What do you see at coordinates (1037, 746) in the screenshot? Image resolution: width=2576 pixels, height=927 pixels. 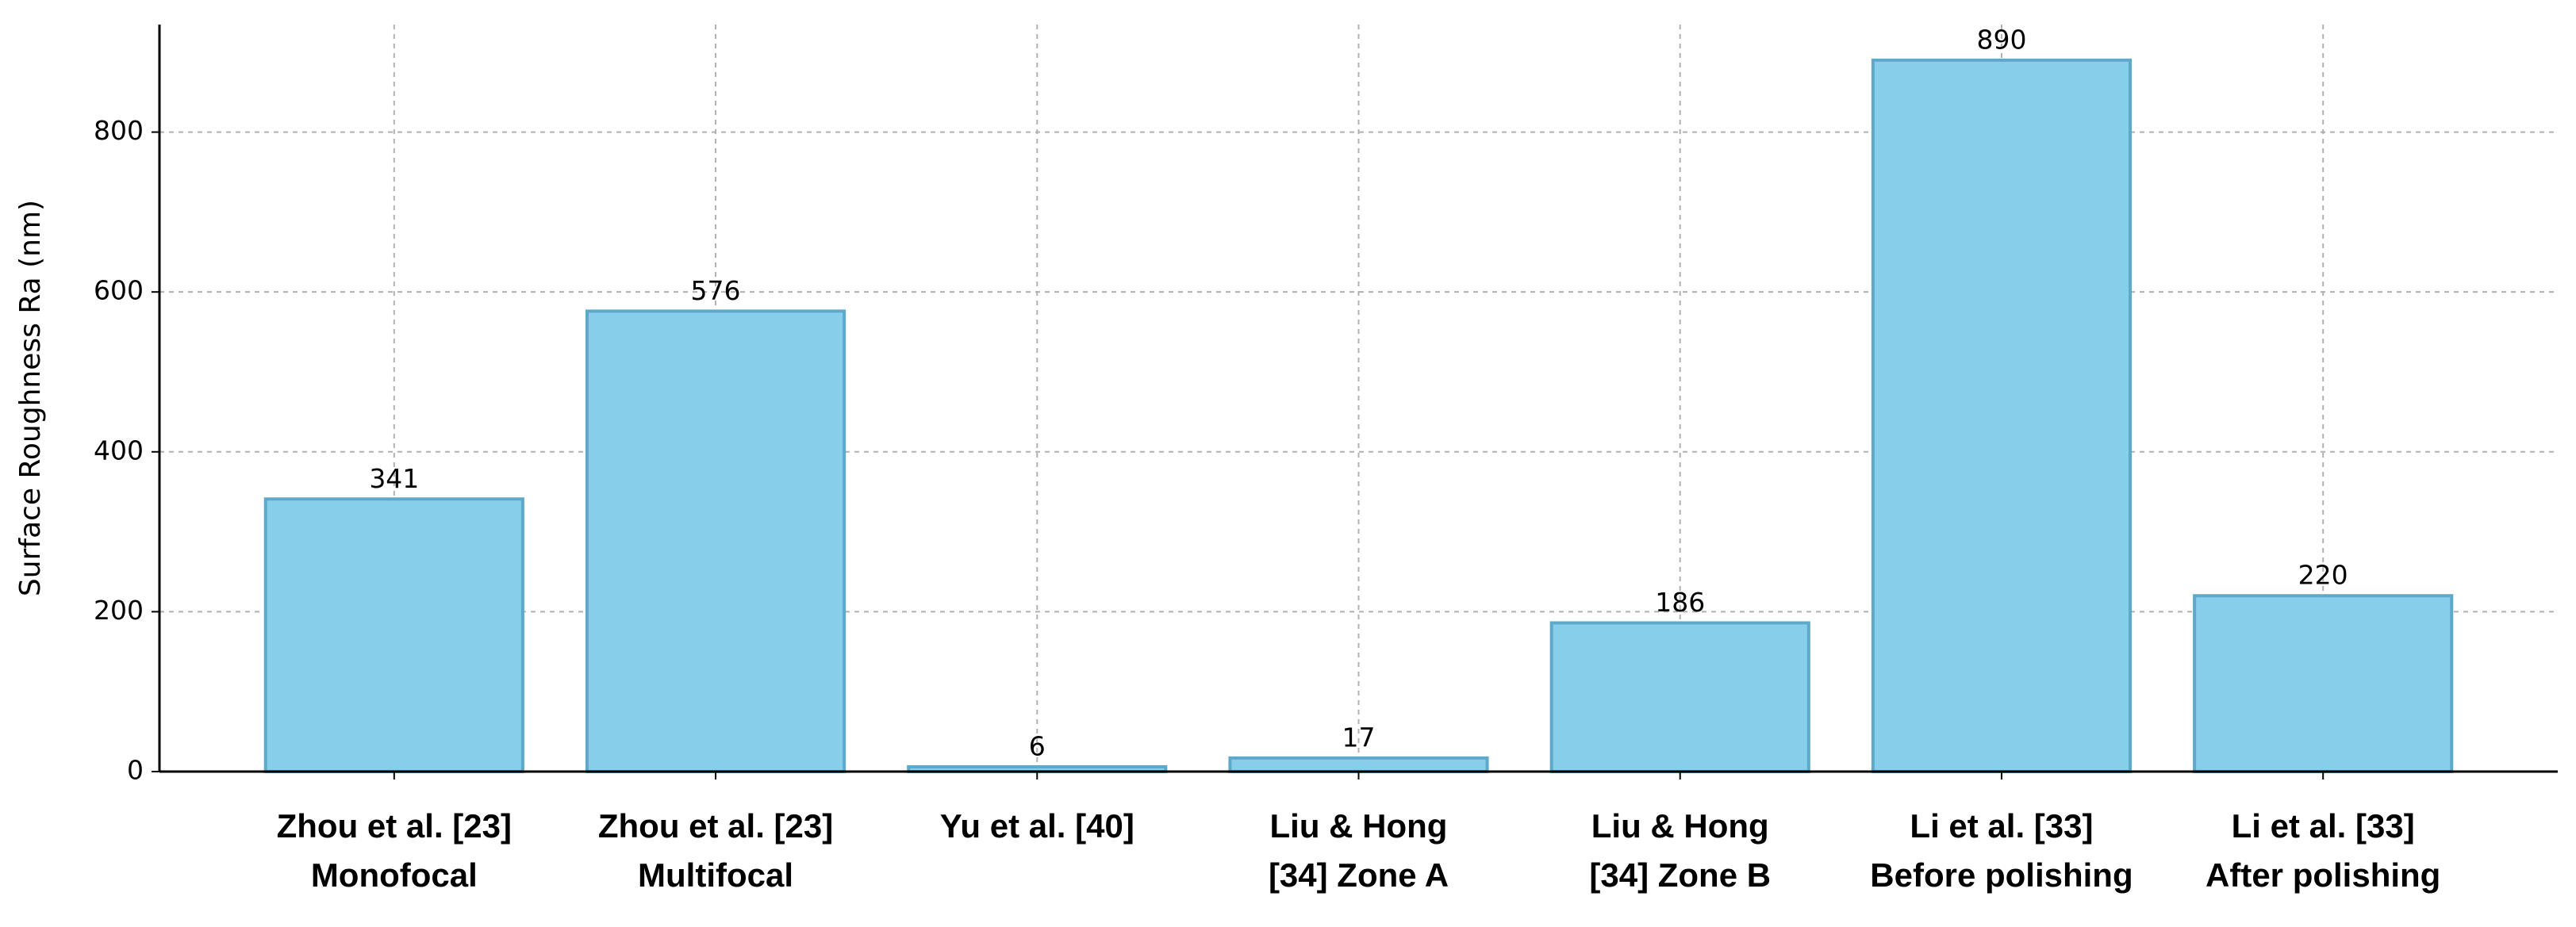 I see `value-label: 6` at bounding box center [1037, 746].